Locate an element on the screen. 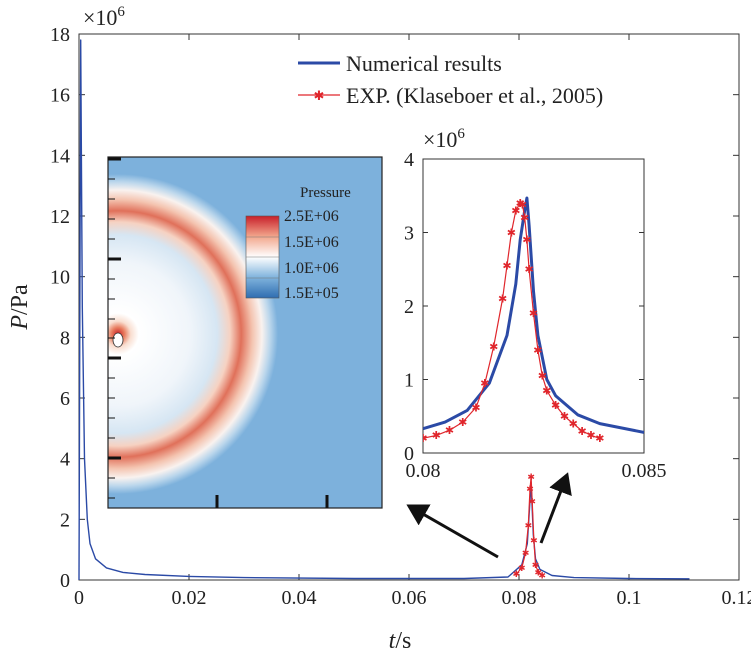 This screenshot has height=655, width=751. contour-bottom-ticks is located at coordinates (272, 501).